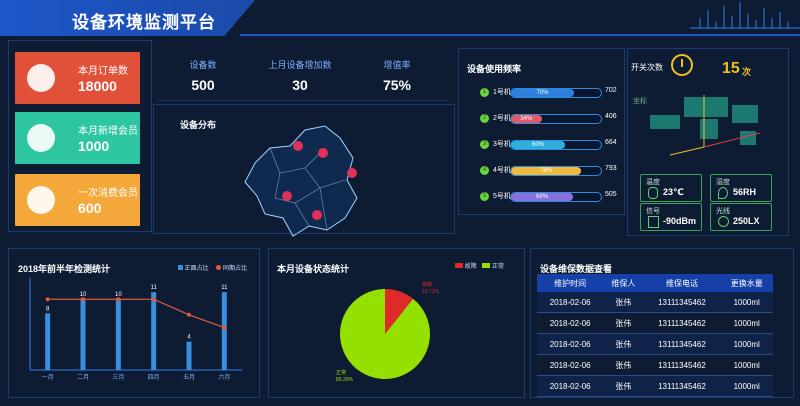 Image resolution: width=800 pixels, height=406 pixels. I want to click on kpi-value: 75%, so click(397, 85).